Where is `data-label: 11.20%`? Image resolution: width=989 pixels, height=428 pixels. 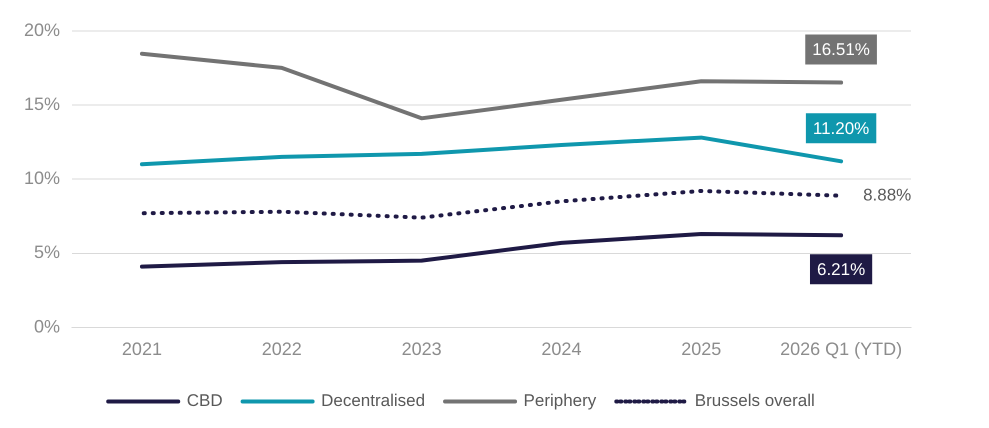 data-label: 11.20% is located at coordinates (841, 128).